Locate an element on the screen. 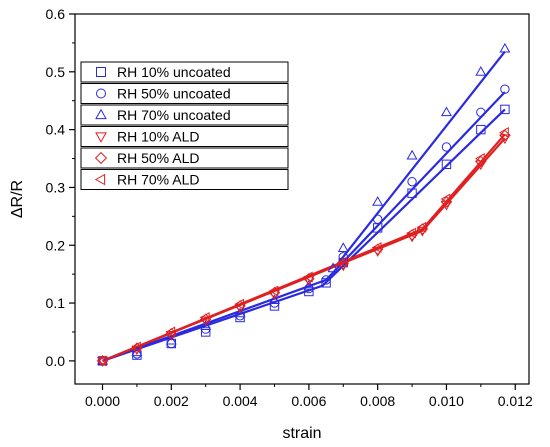 The image size is (550, 447). legend-label: RH 50% ALD is located at coordinates (158, 158).